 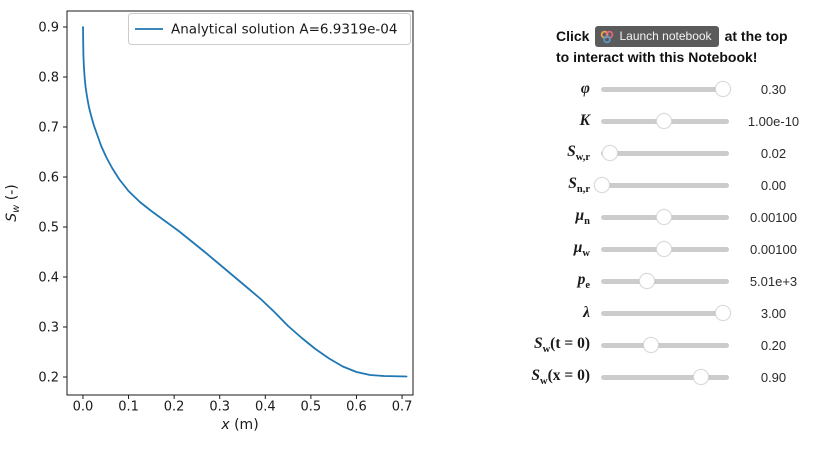 I want to click on phi-slider-handle, so click(x=722, y=89).